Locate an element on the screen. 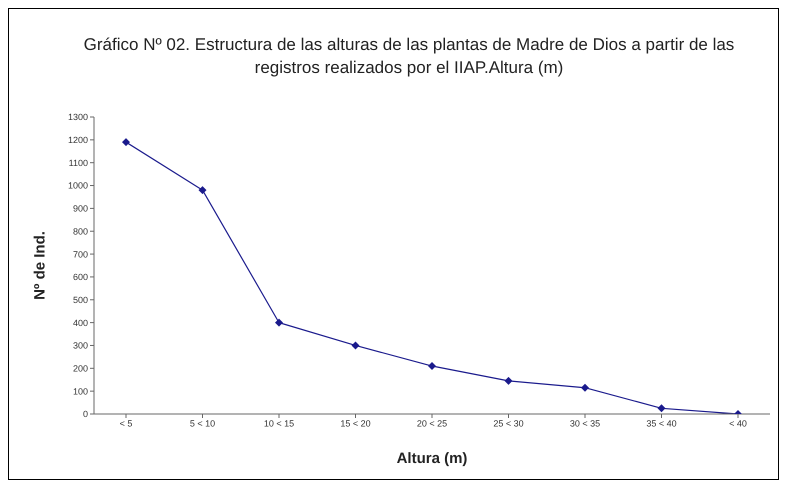 The width and height of the screenshot is (787, 488). y-tick-label: 500 is located at coordinates (80, 299).